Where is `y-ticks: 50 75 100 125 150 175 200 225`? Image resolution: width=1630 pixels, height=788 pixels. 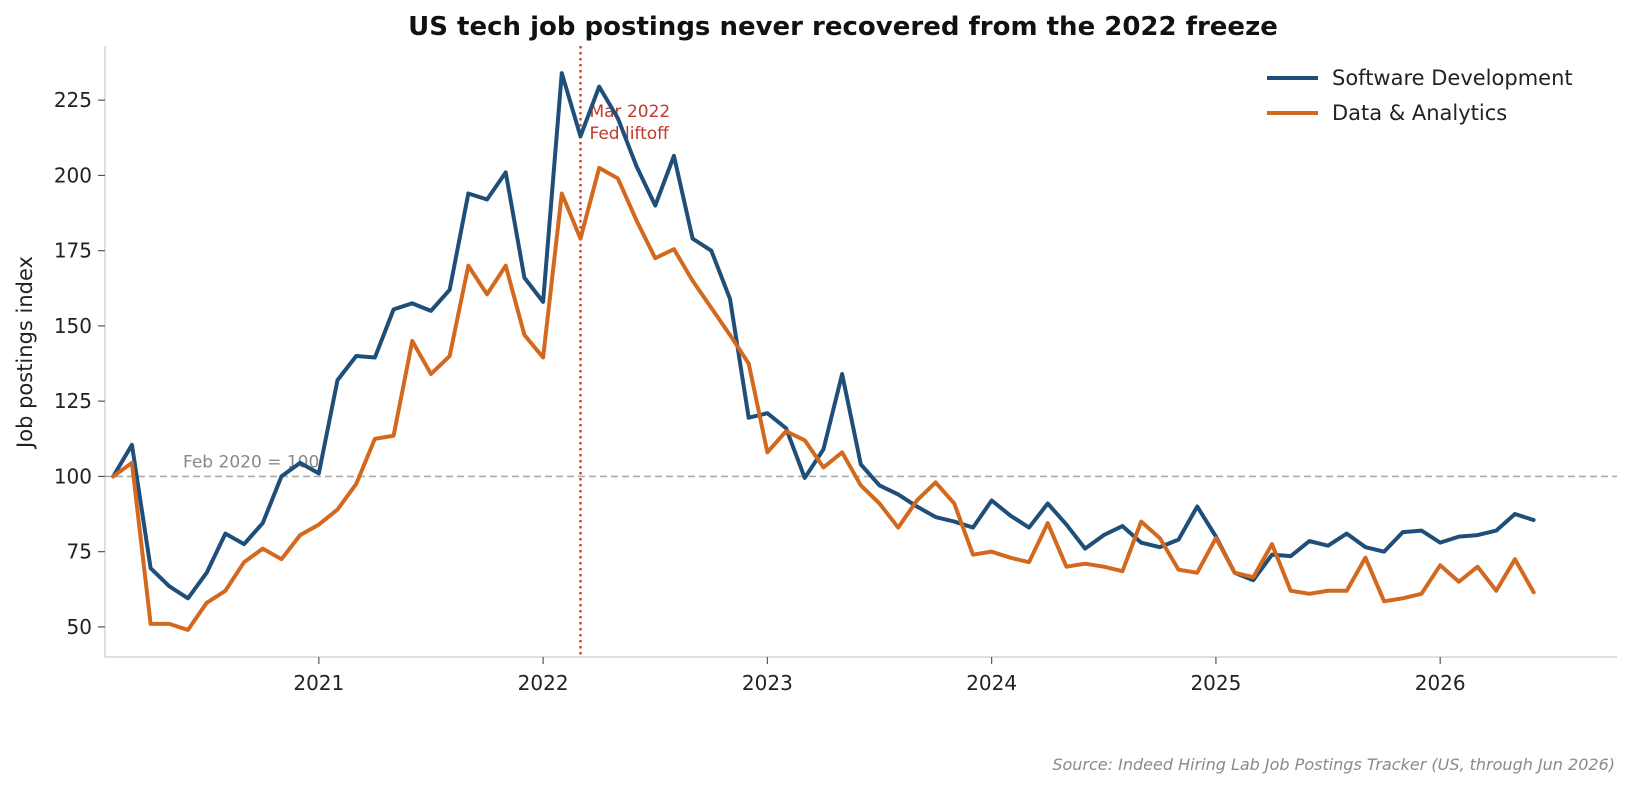
y-ticks: 50 75 100 125 150 175 200 225 is located at coordinates (79, 363).